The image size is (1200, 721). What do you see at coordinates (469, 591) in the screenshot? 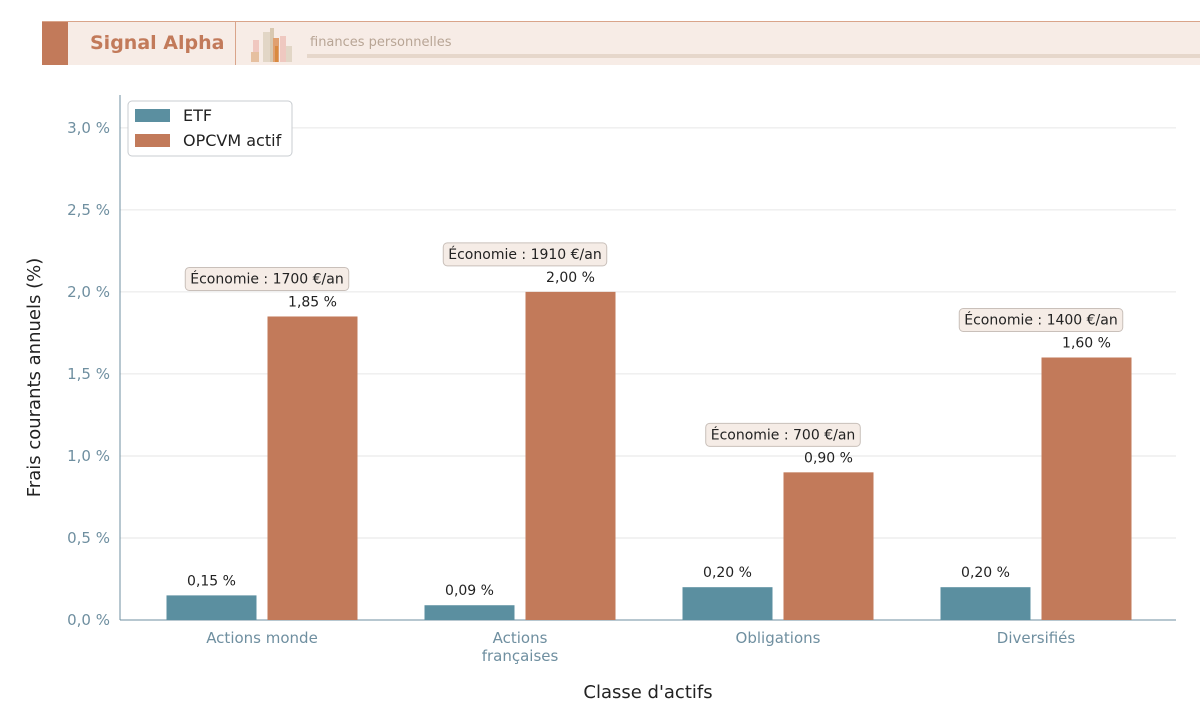
I see `value-label: 0,09 %` at bounding box center [469, 591].